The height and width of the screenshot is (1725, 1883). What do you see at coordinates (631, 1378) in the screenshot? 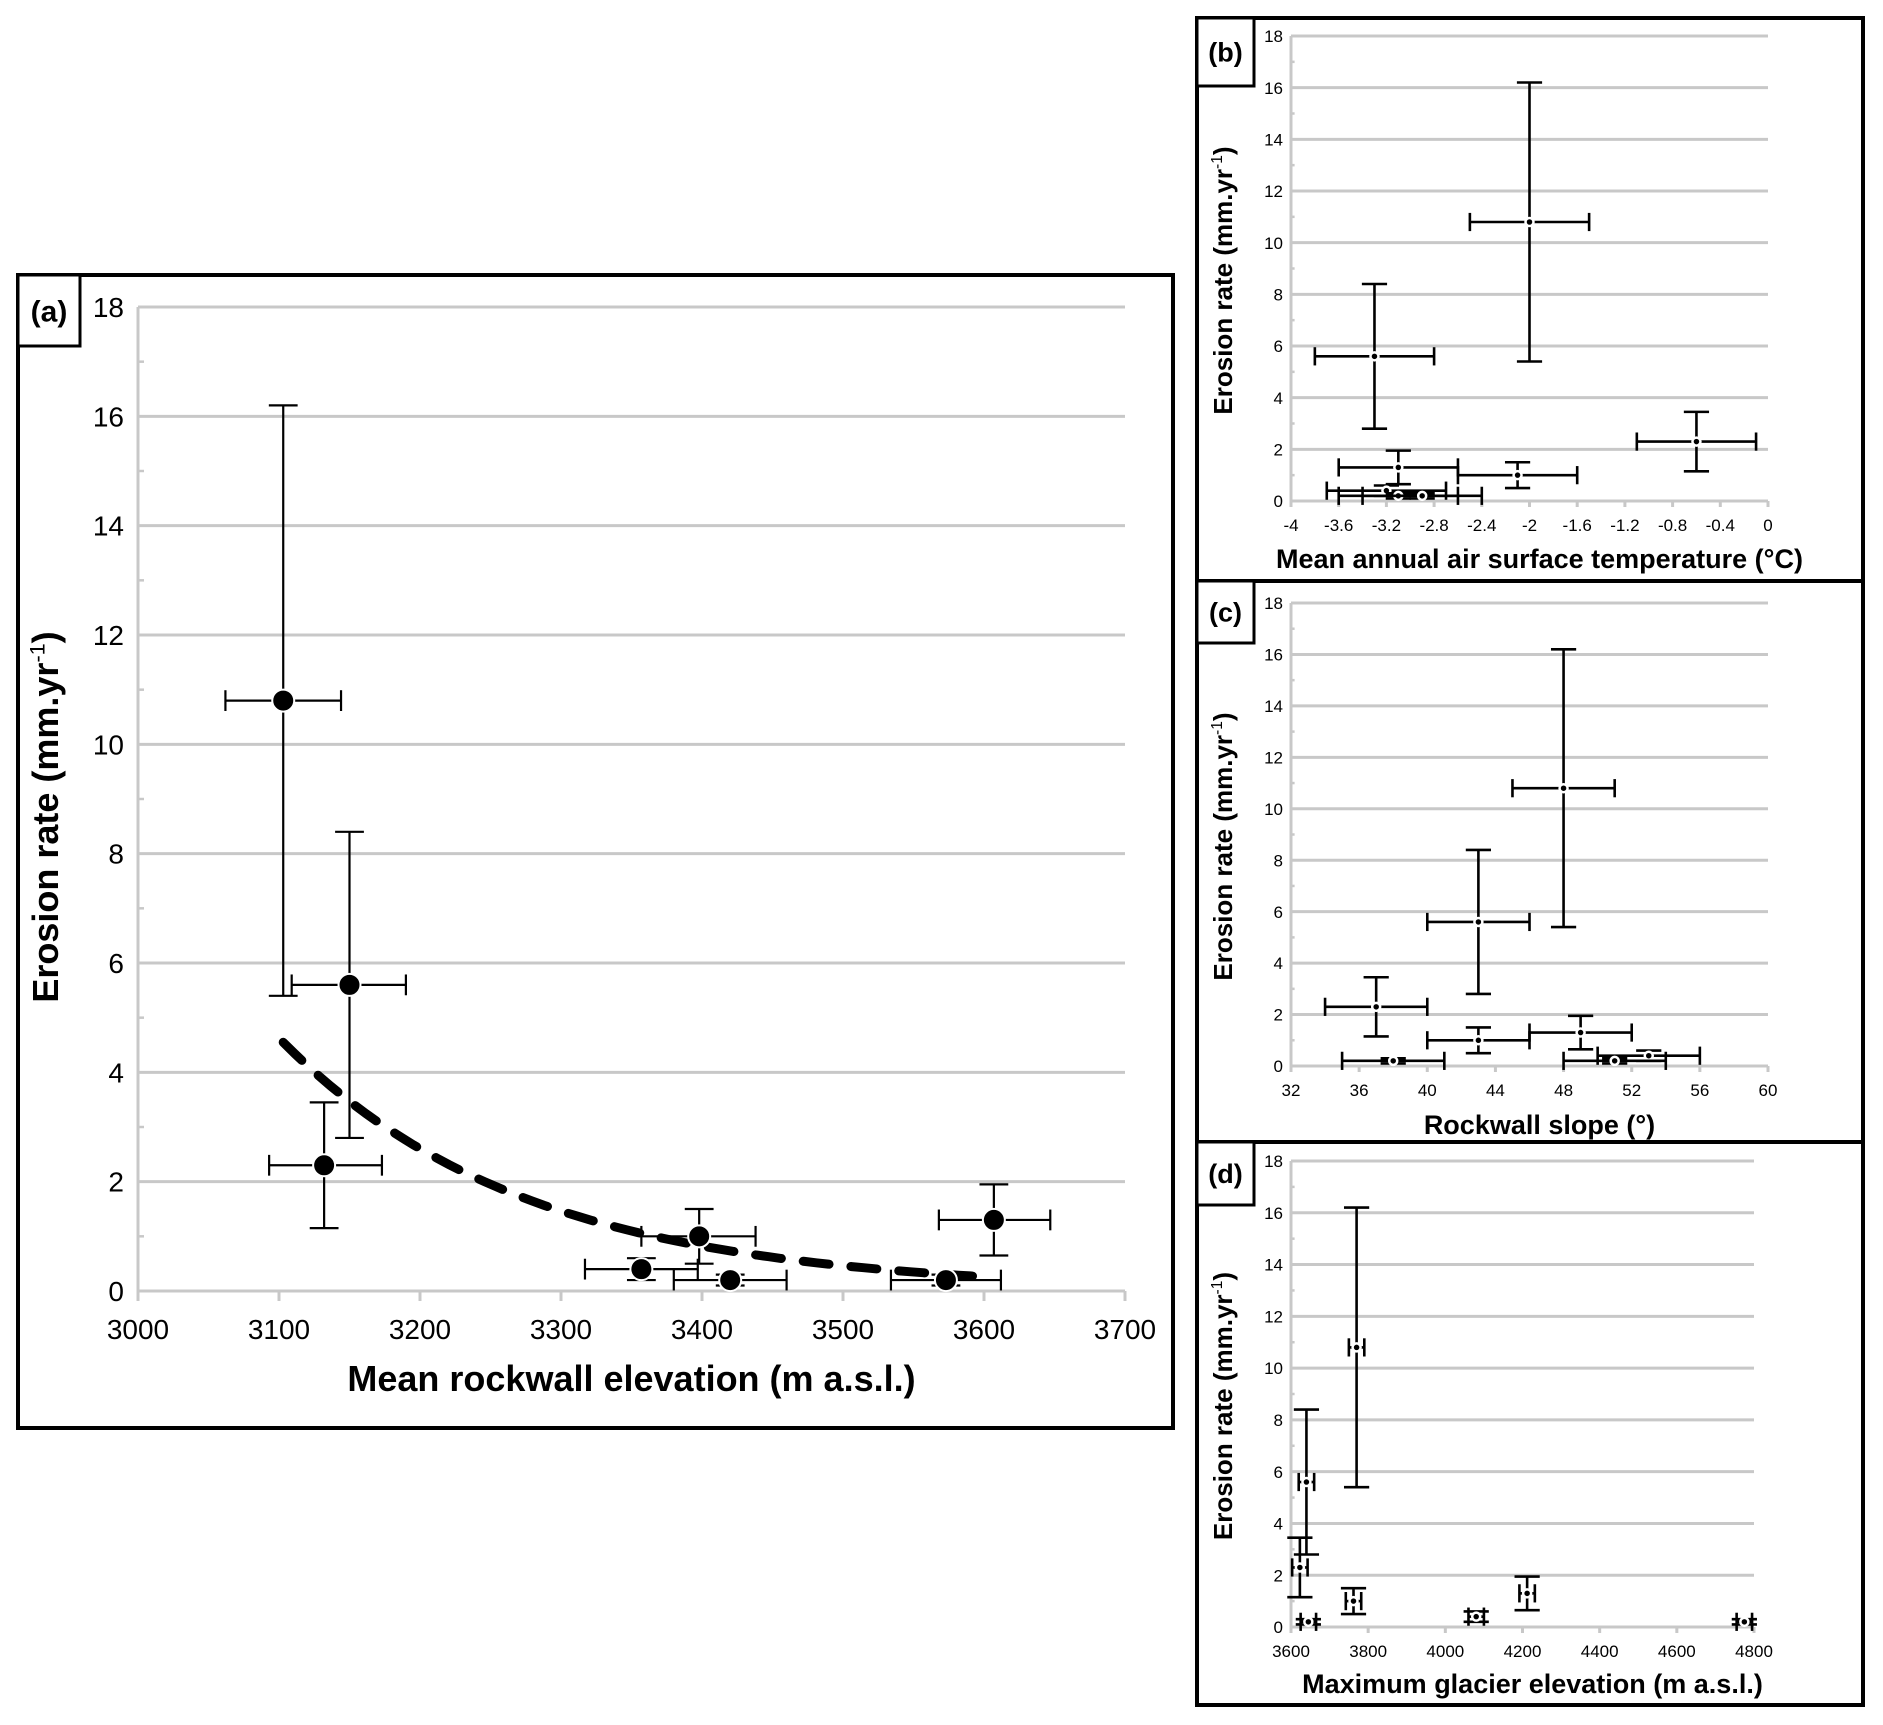
I see `x-axis-title: Mean rockwall elevation (m a.s.l.)` at bounding box center [631, 1378].